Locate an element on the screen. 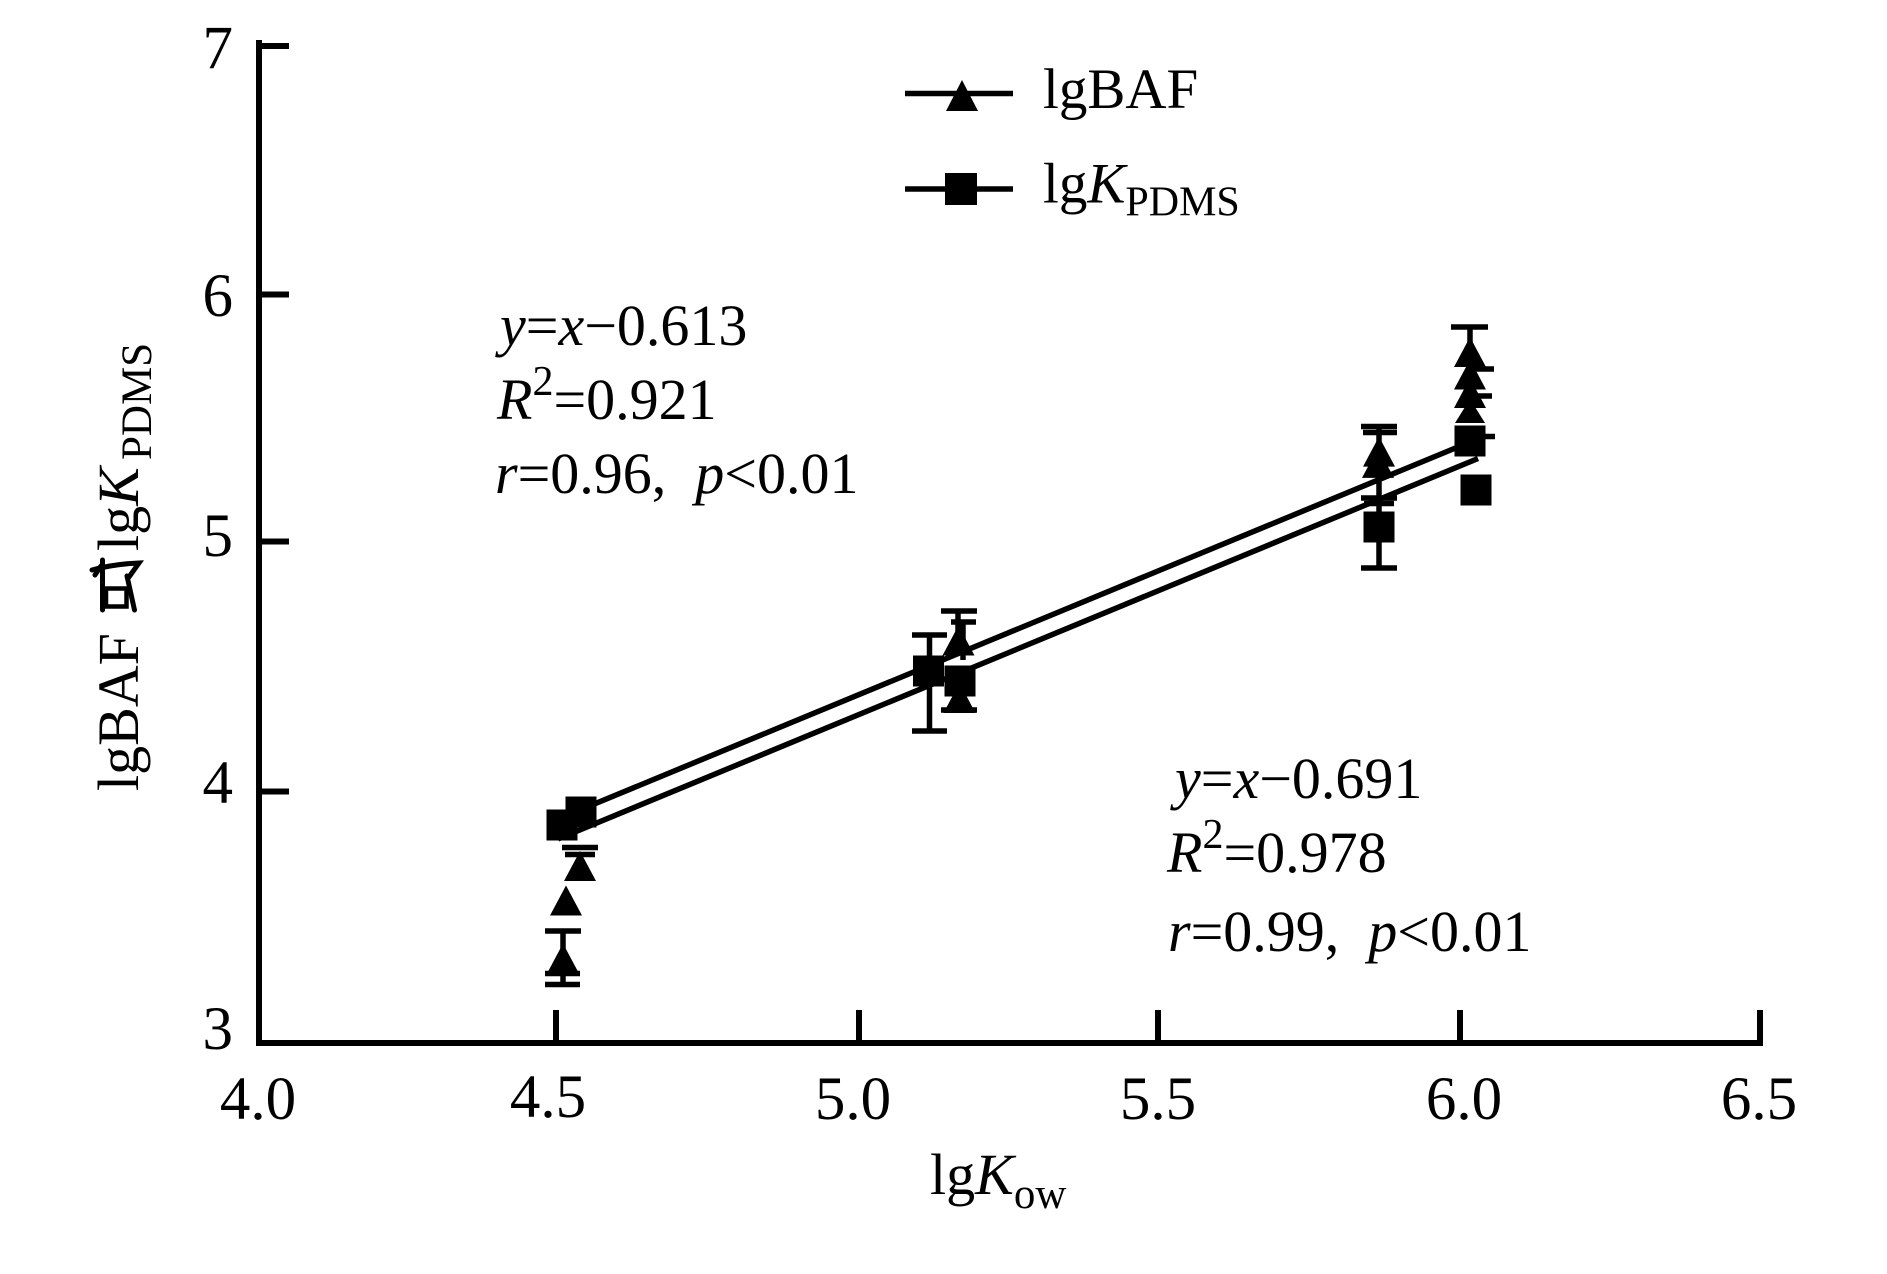 This screenshot has height=1274, width=1887. svg-text: 4.5 is located at coordinates (548, 1097).